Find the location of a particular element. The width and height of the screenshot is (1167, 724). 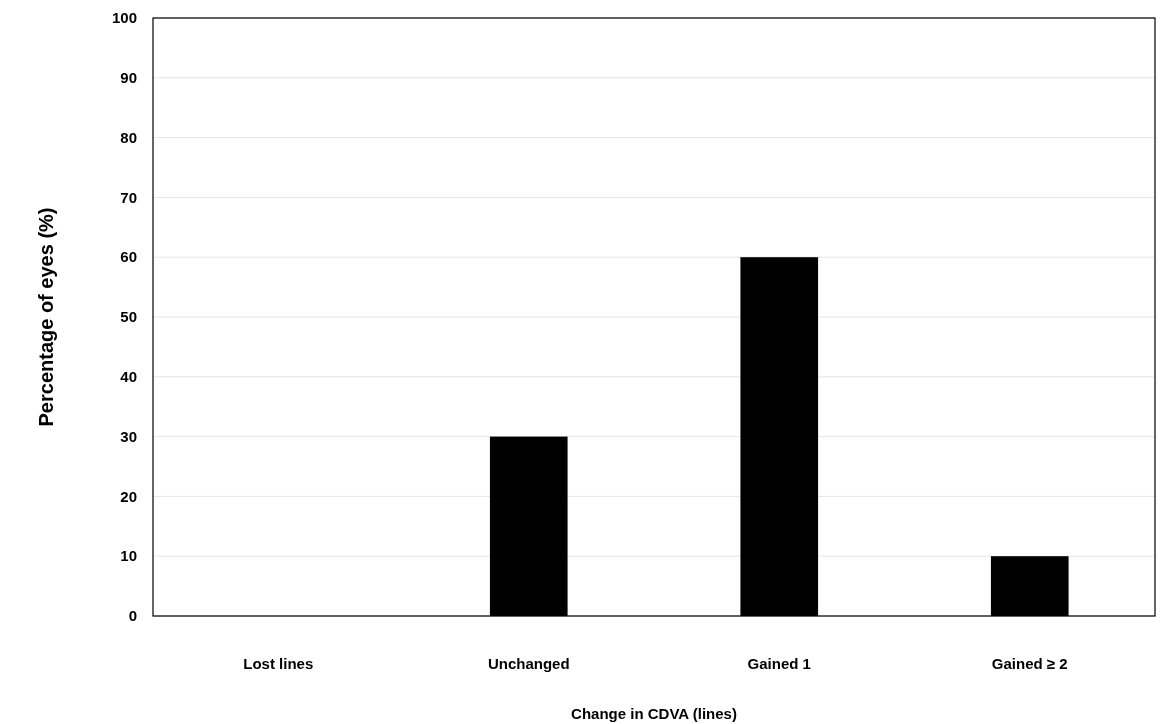

y-tick-label: 20 is located at coordinates (128, 496).